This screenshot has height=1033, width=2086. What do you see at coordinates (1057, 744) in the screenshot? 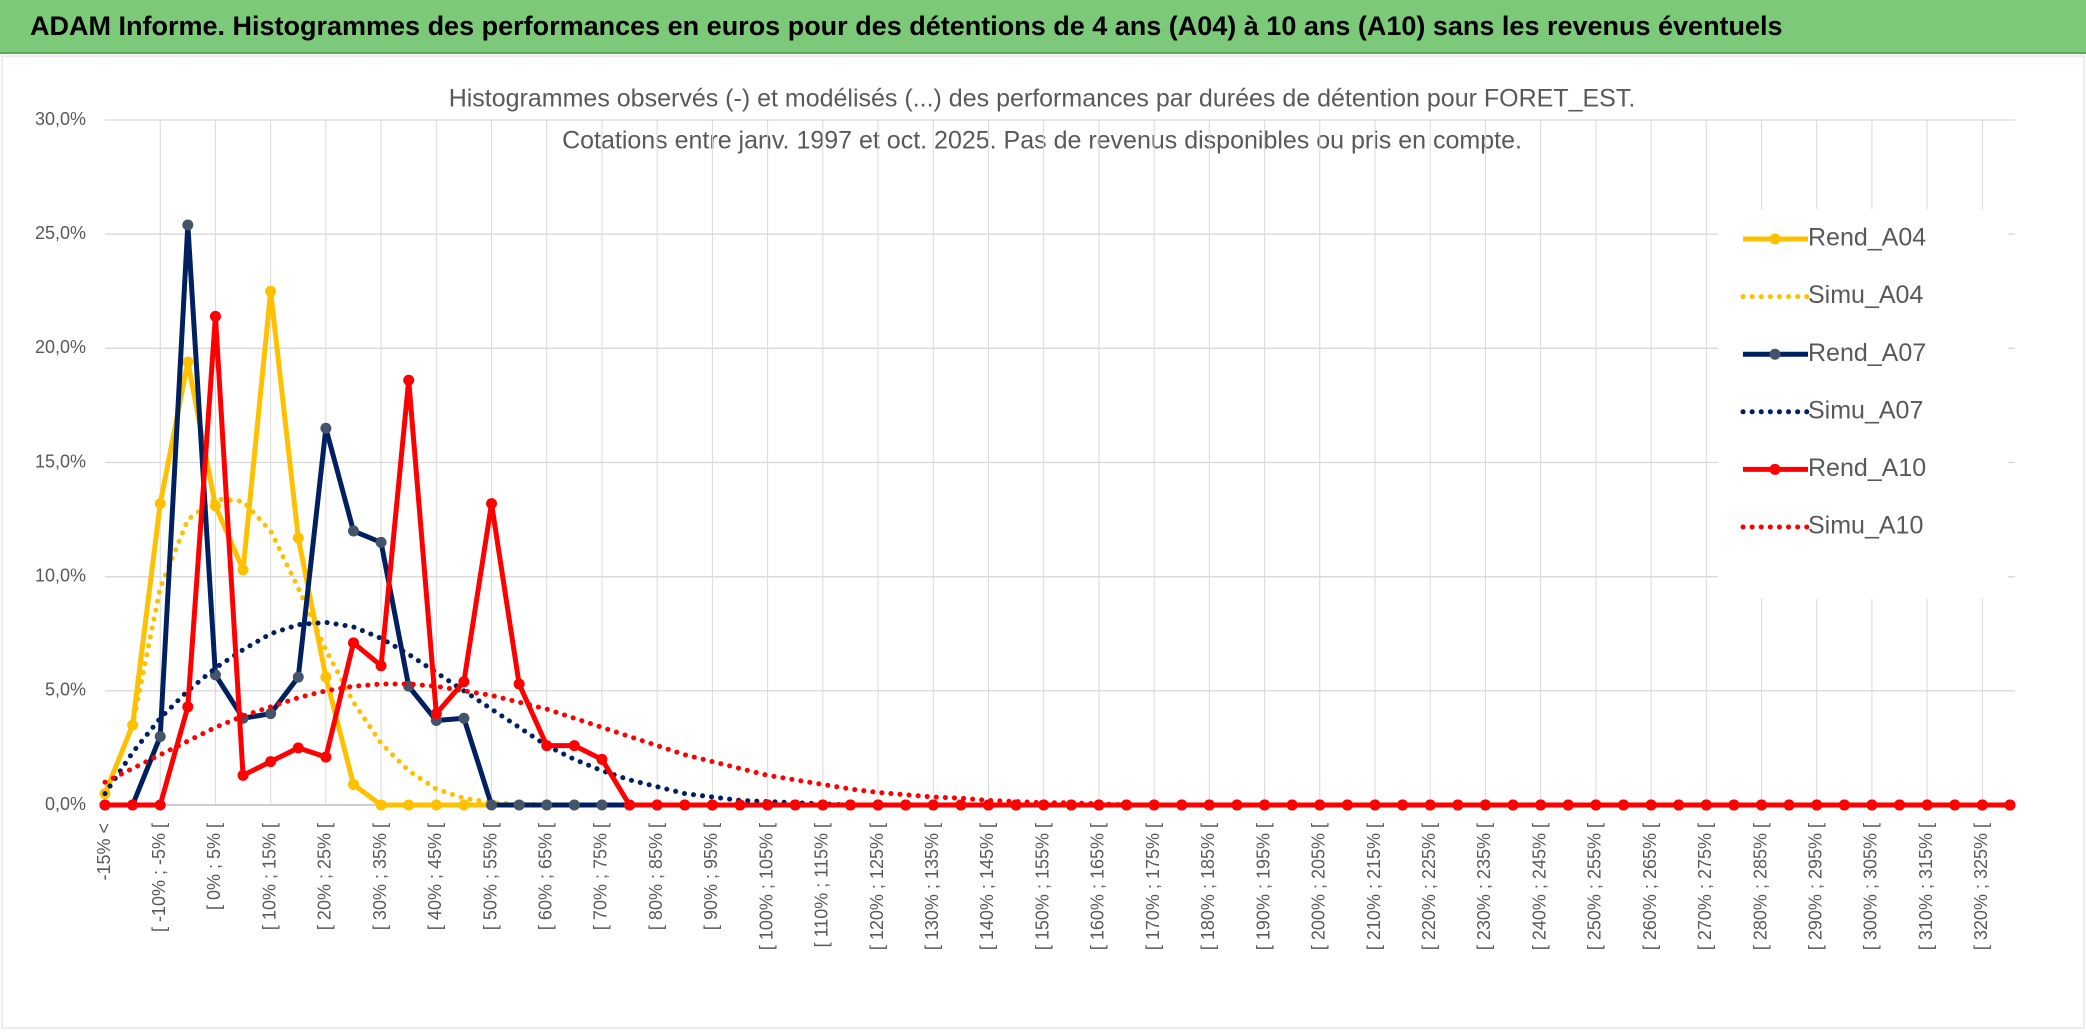
I see `series-line` at bounding box center [1057, 744].